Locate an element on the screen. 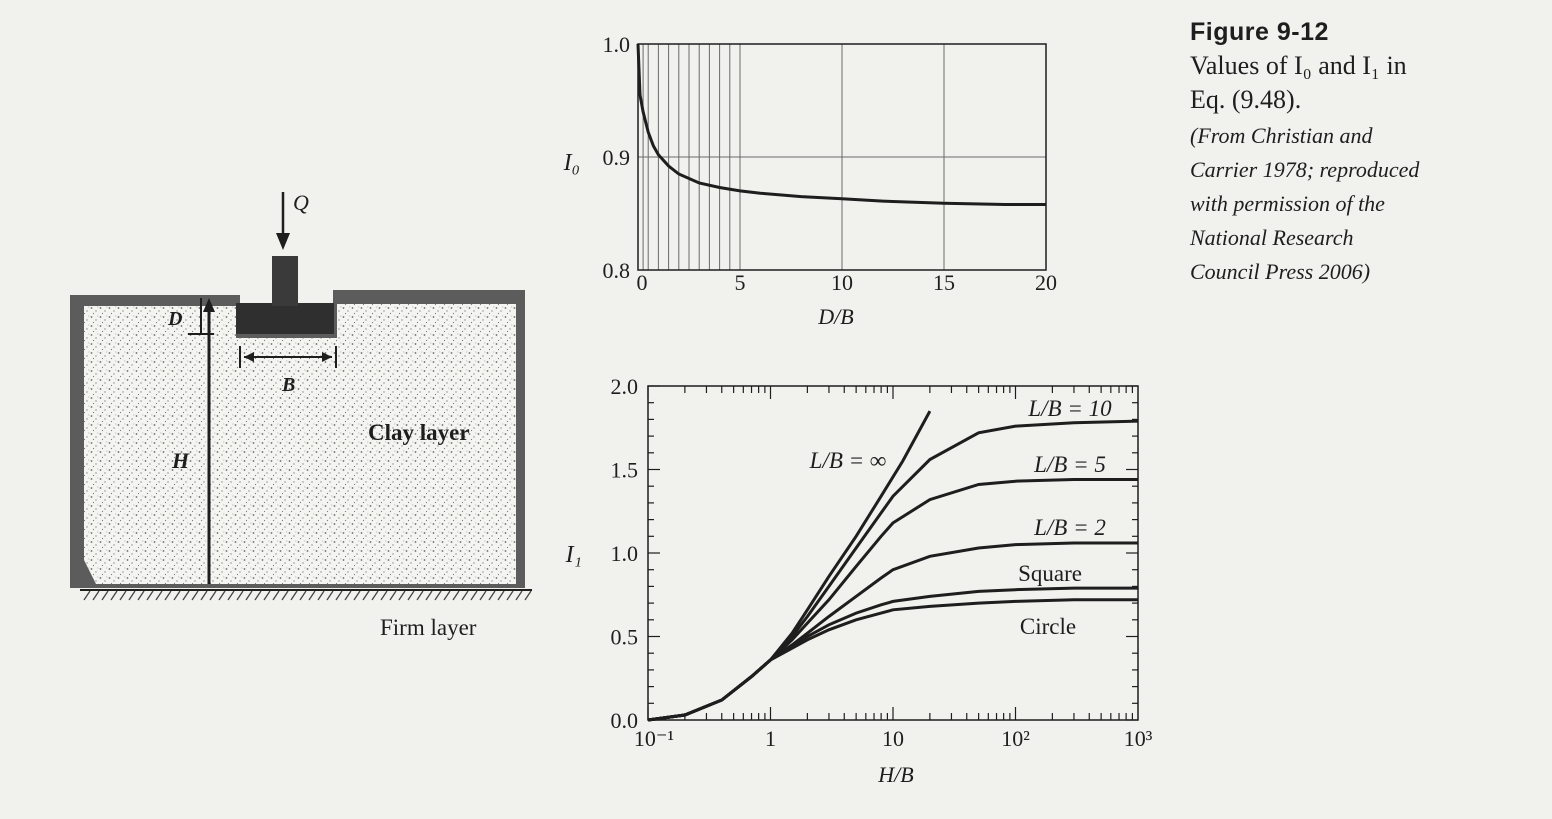 Image resolution: width=1552 pixels, height=819 pixels. chart-i0-xlabel: D/B is located at coordinates (835, 316).